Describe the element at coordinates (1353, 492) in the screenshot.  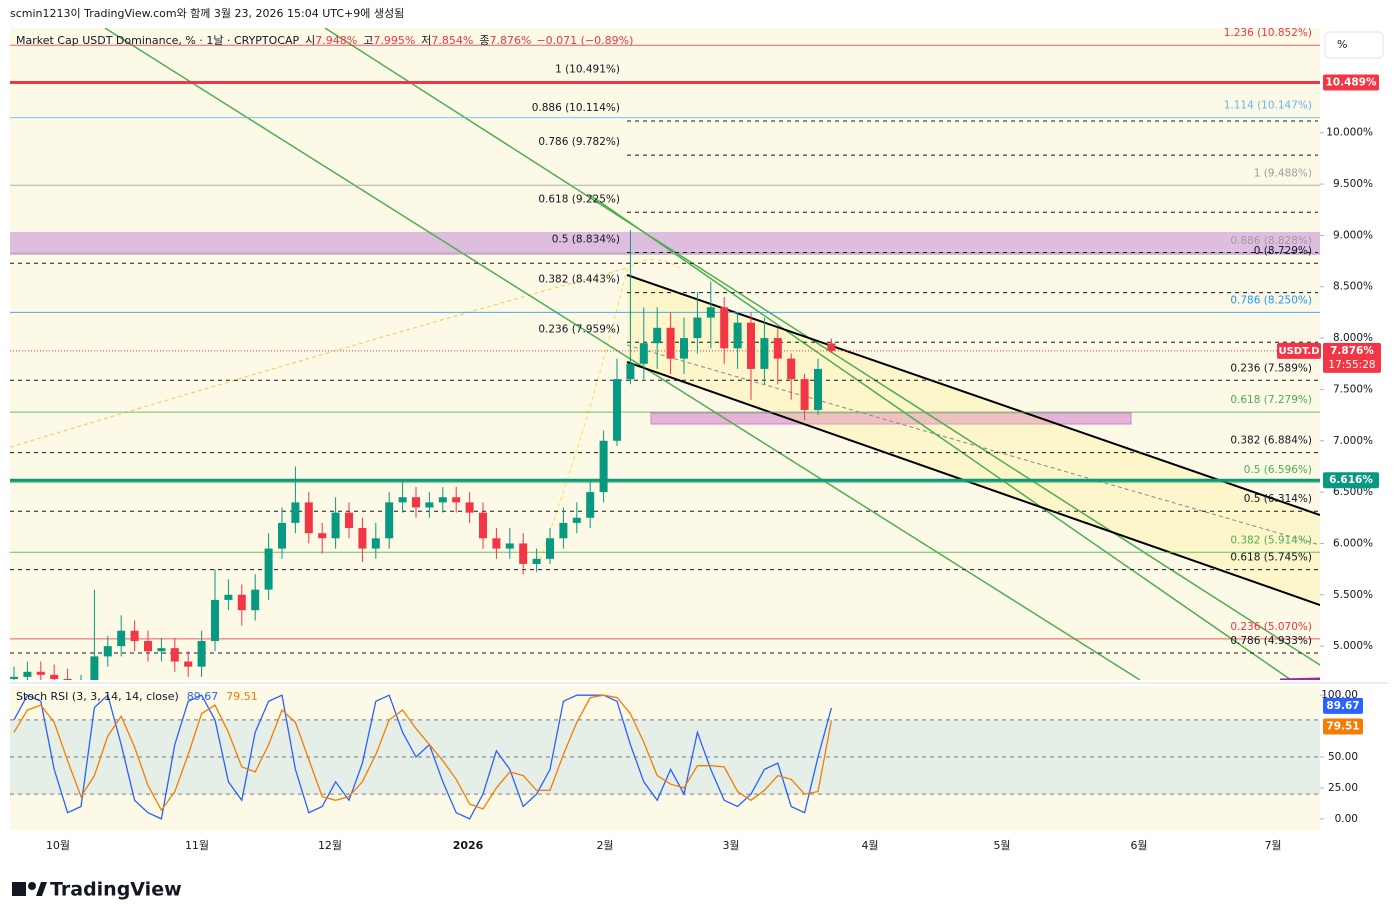
I see `y-tick-label: 6.500%` at that location.